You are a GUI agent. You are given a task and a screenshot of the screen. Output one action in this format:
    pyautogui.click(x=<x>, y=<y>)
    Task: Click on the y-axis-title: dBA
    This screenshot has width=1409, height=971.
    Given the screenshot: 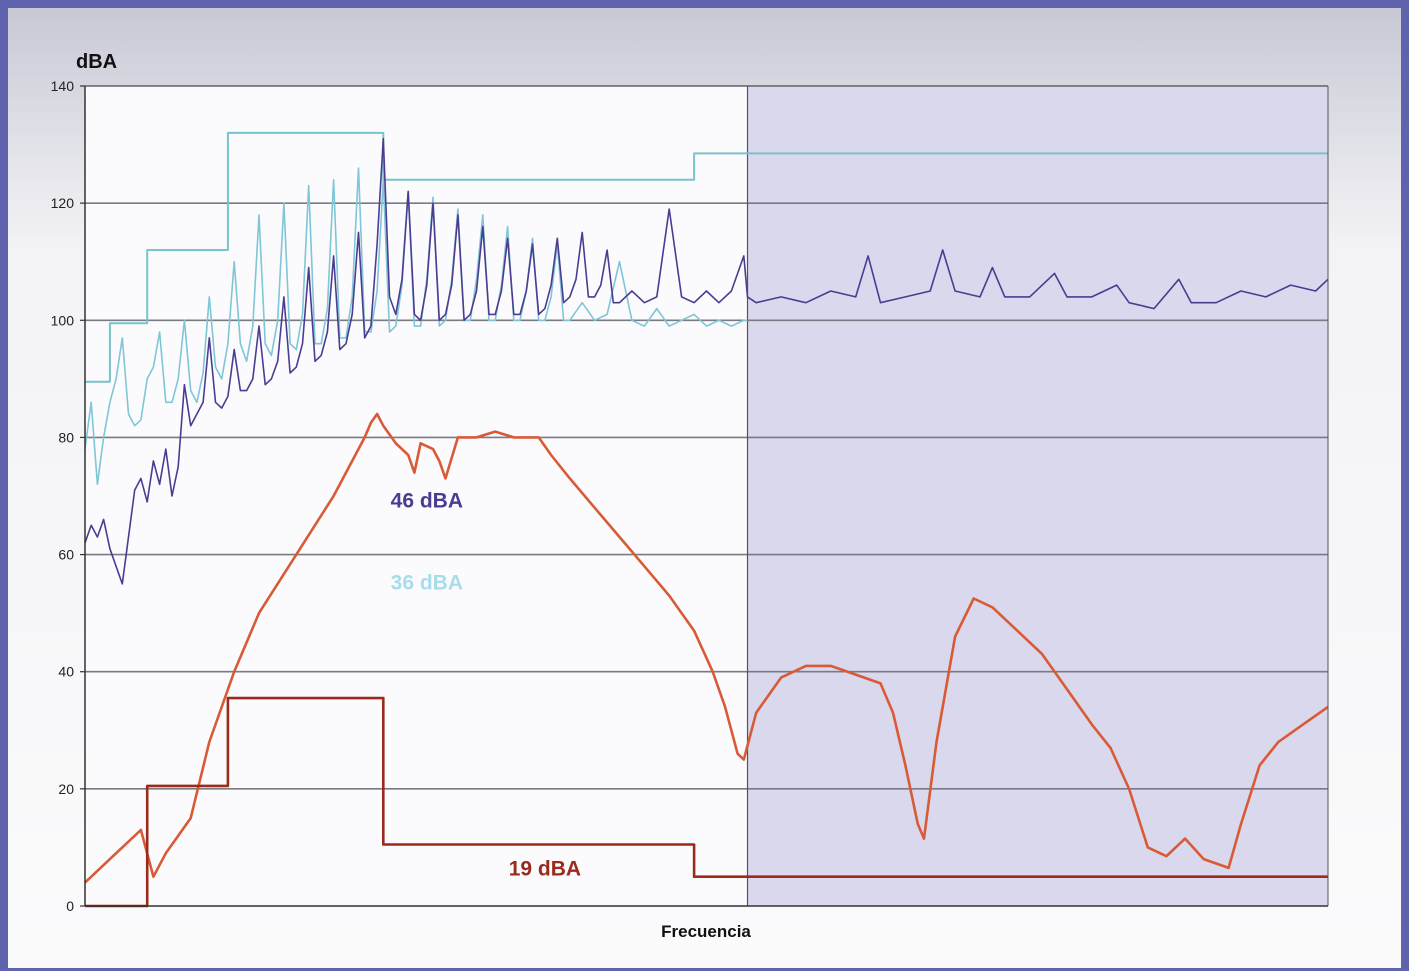 What is the action you would take?
    pyautogui.click(x=96, y=62)
    